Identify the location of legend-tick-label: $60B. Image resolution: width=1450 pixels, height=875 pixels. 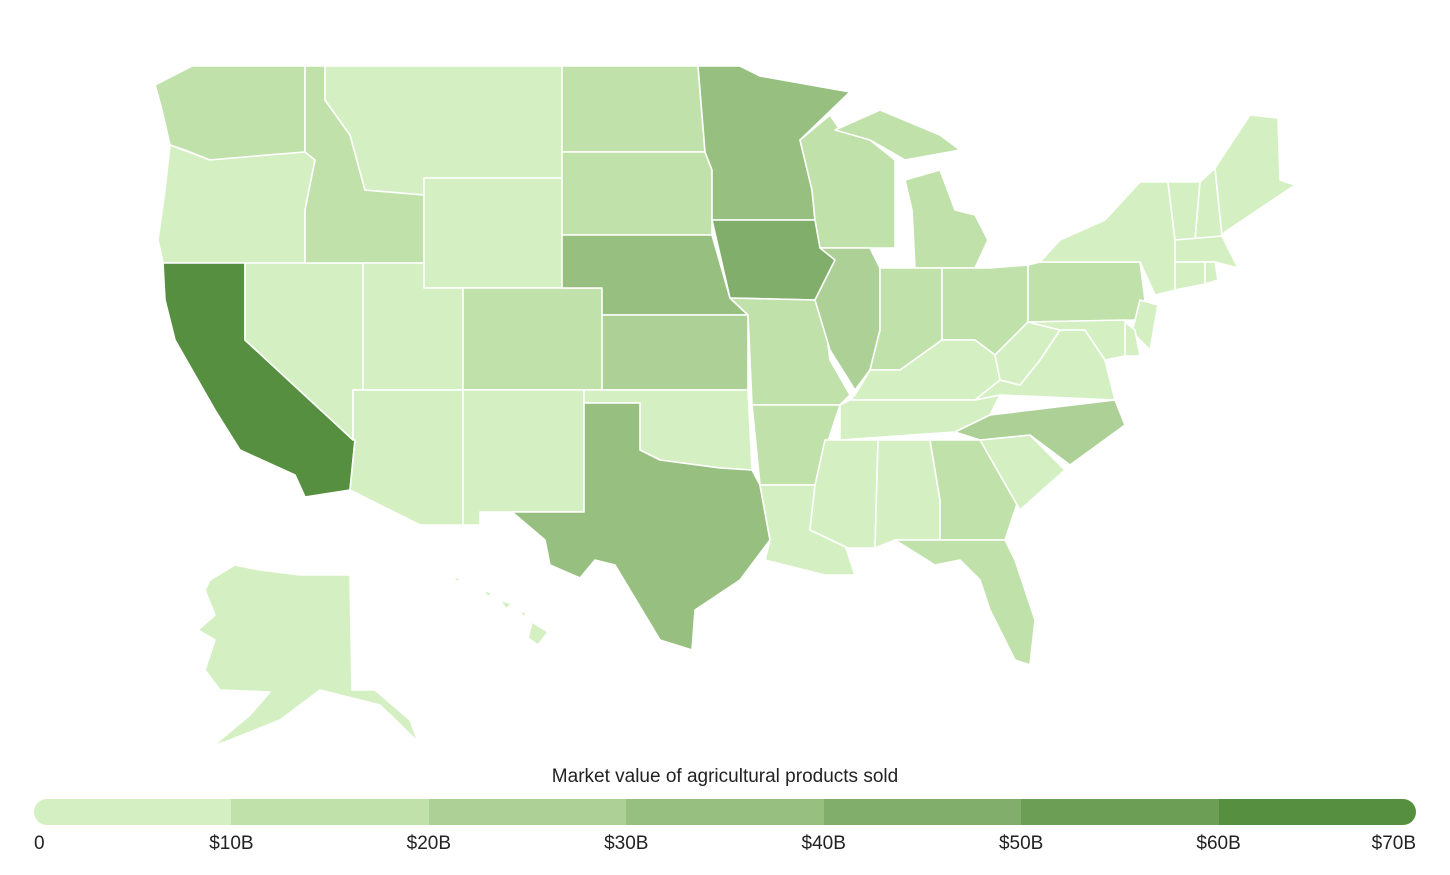
(1218, 843).